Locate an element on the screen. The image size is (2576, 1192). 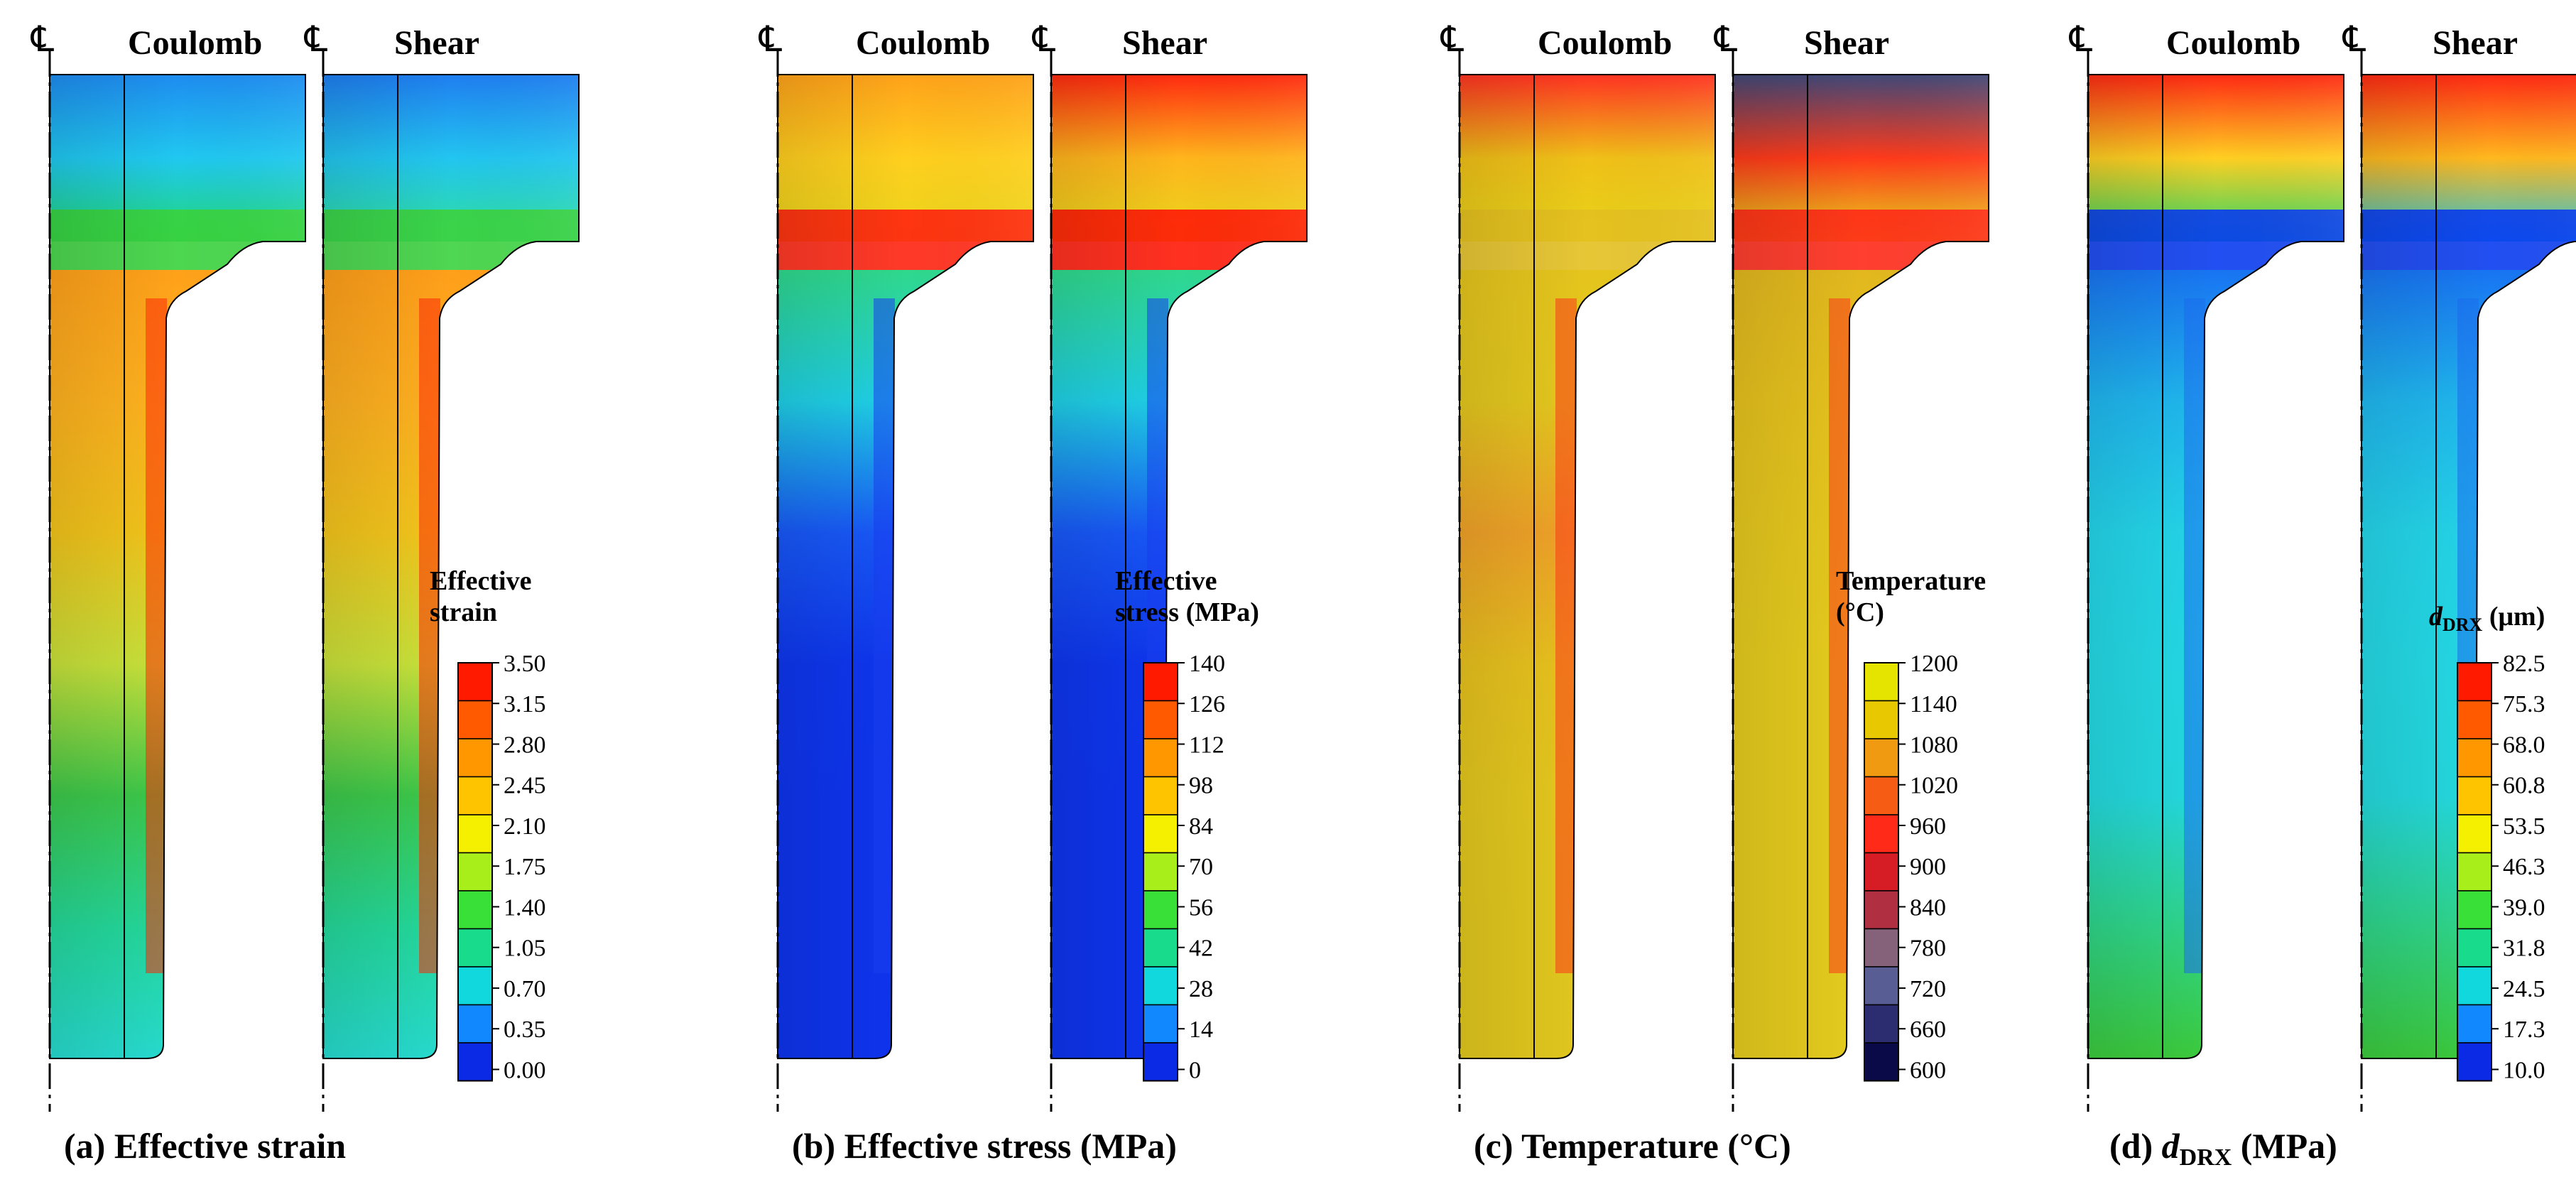
legend-title: Temperature is located at coordinates (1911, 581).